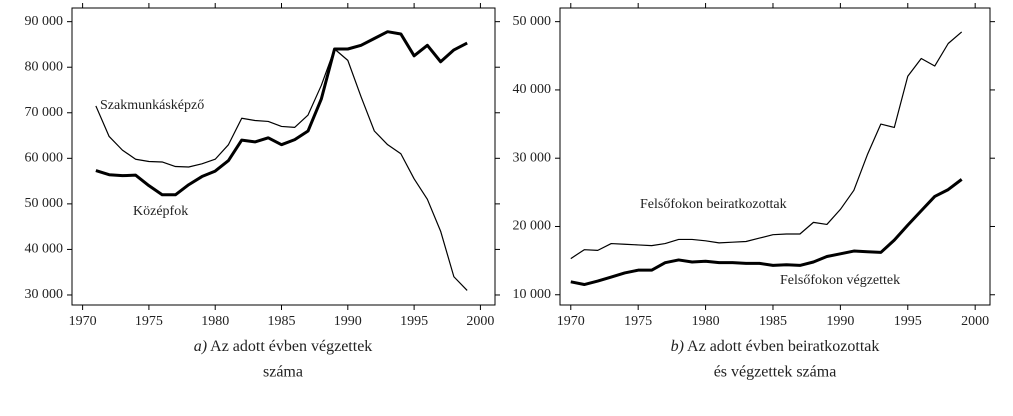  I want to click on caption-label: a), so click(200, 346).